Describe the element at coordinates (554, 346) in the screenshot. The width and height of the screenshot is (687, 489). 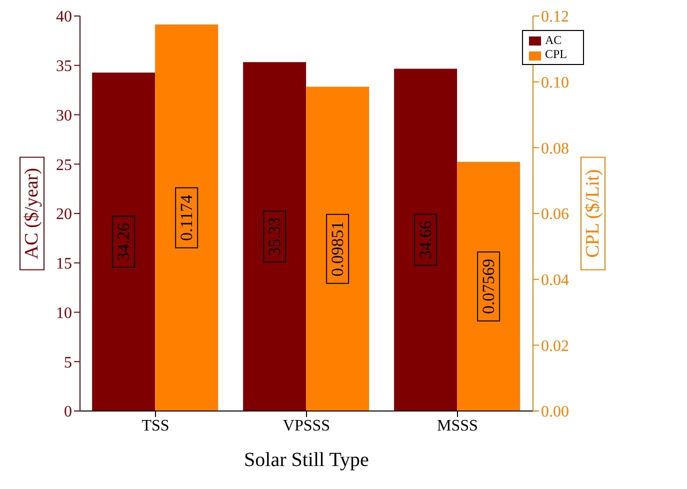
I see `y2-tick-label: 0.02` at that location.